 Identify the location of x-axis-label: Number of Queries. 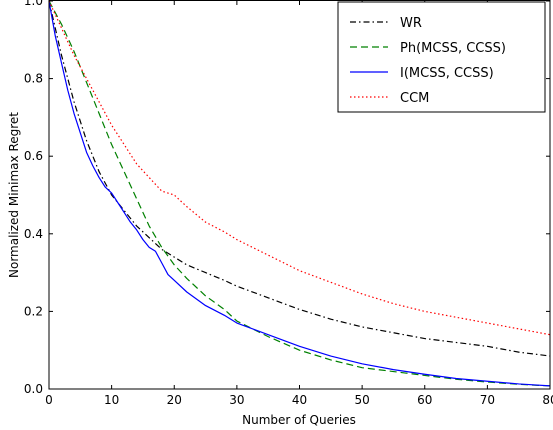
(299, 420).